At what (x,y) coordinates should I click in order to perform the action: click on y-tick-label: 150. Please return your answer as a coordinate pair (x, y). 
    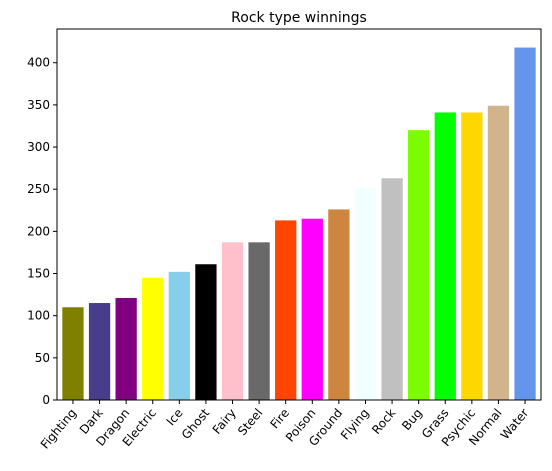
    Looking at the image, I should click on (38, 274).